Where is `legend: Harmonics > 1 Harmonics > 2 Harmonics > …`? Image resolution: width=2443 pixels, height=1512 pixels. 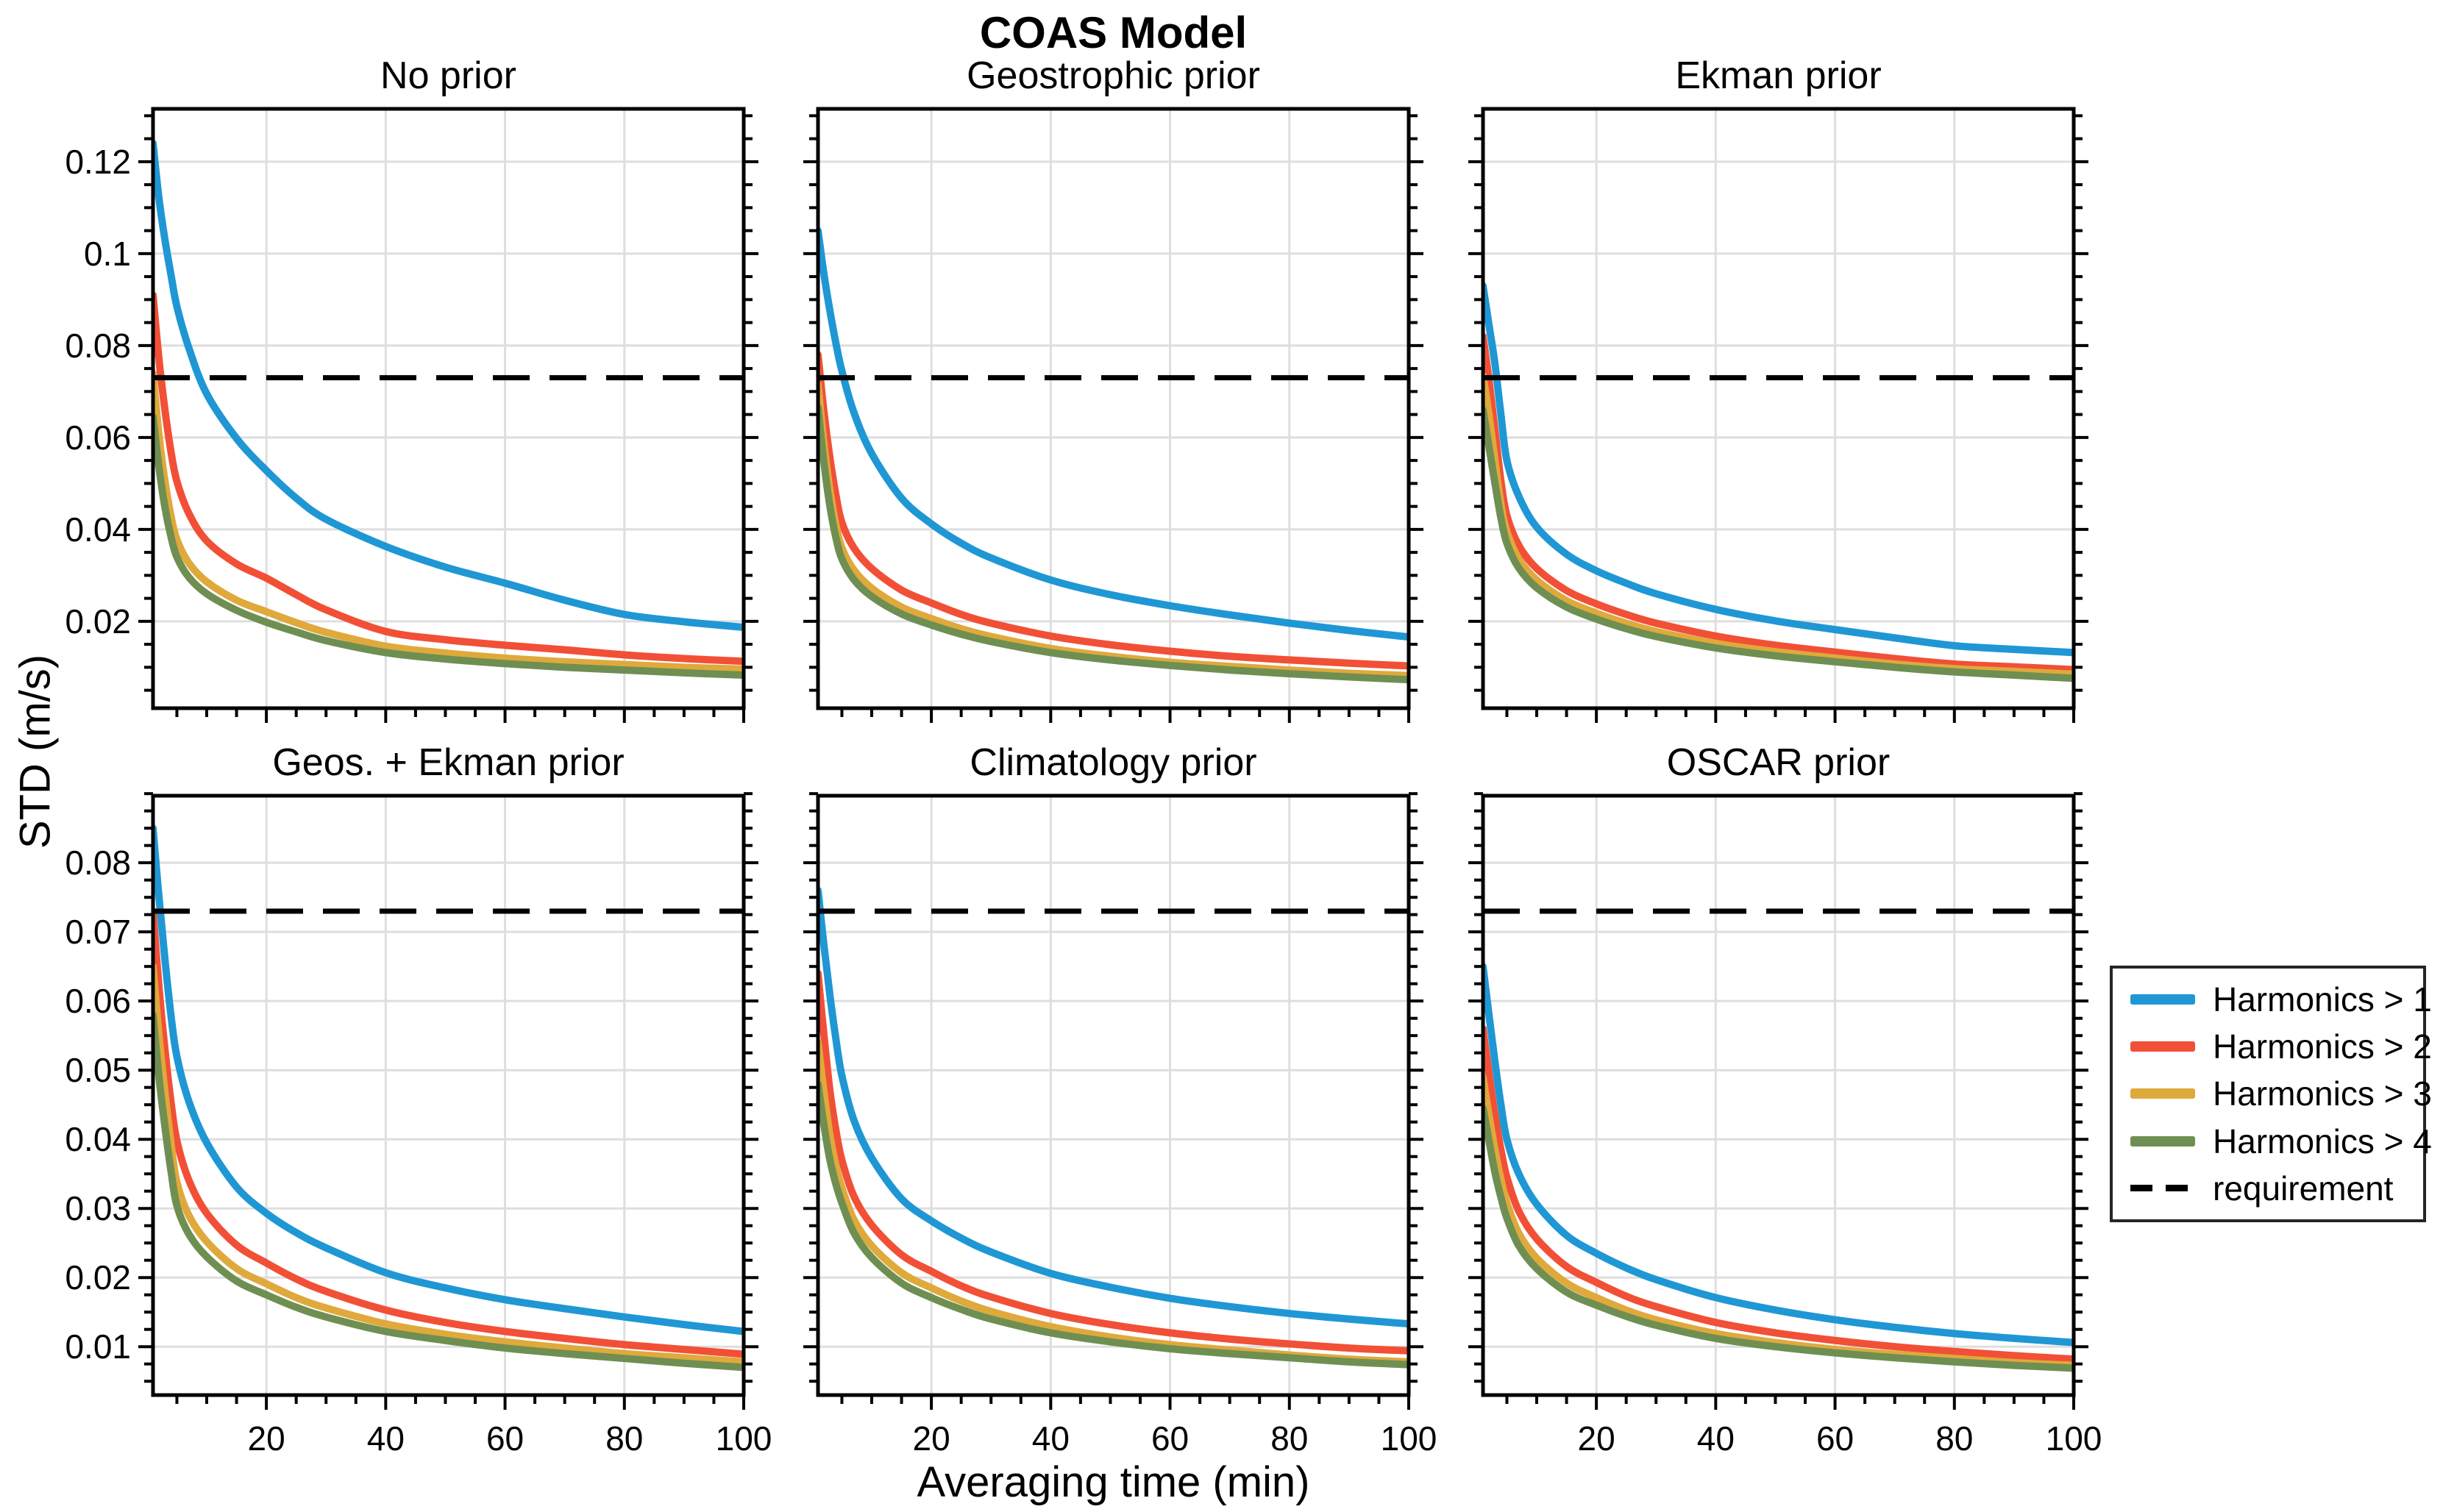
legend: Harmonics > 1 Harmonics > 2 Harmonics > … is located at coordinates (2271, 1094).